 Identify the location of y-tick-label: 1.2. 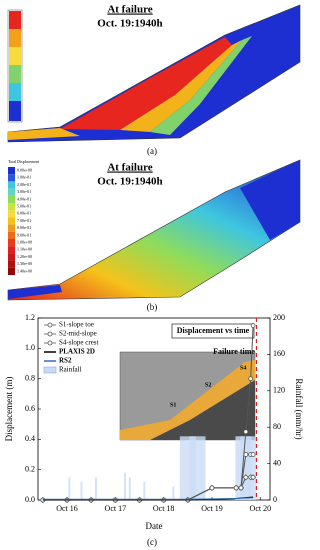
(30, 317).